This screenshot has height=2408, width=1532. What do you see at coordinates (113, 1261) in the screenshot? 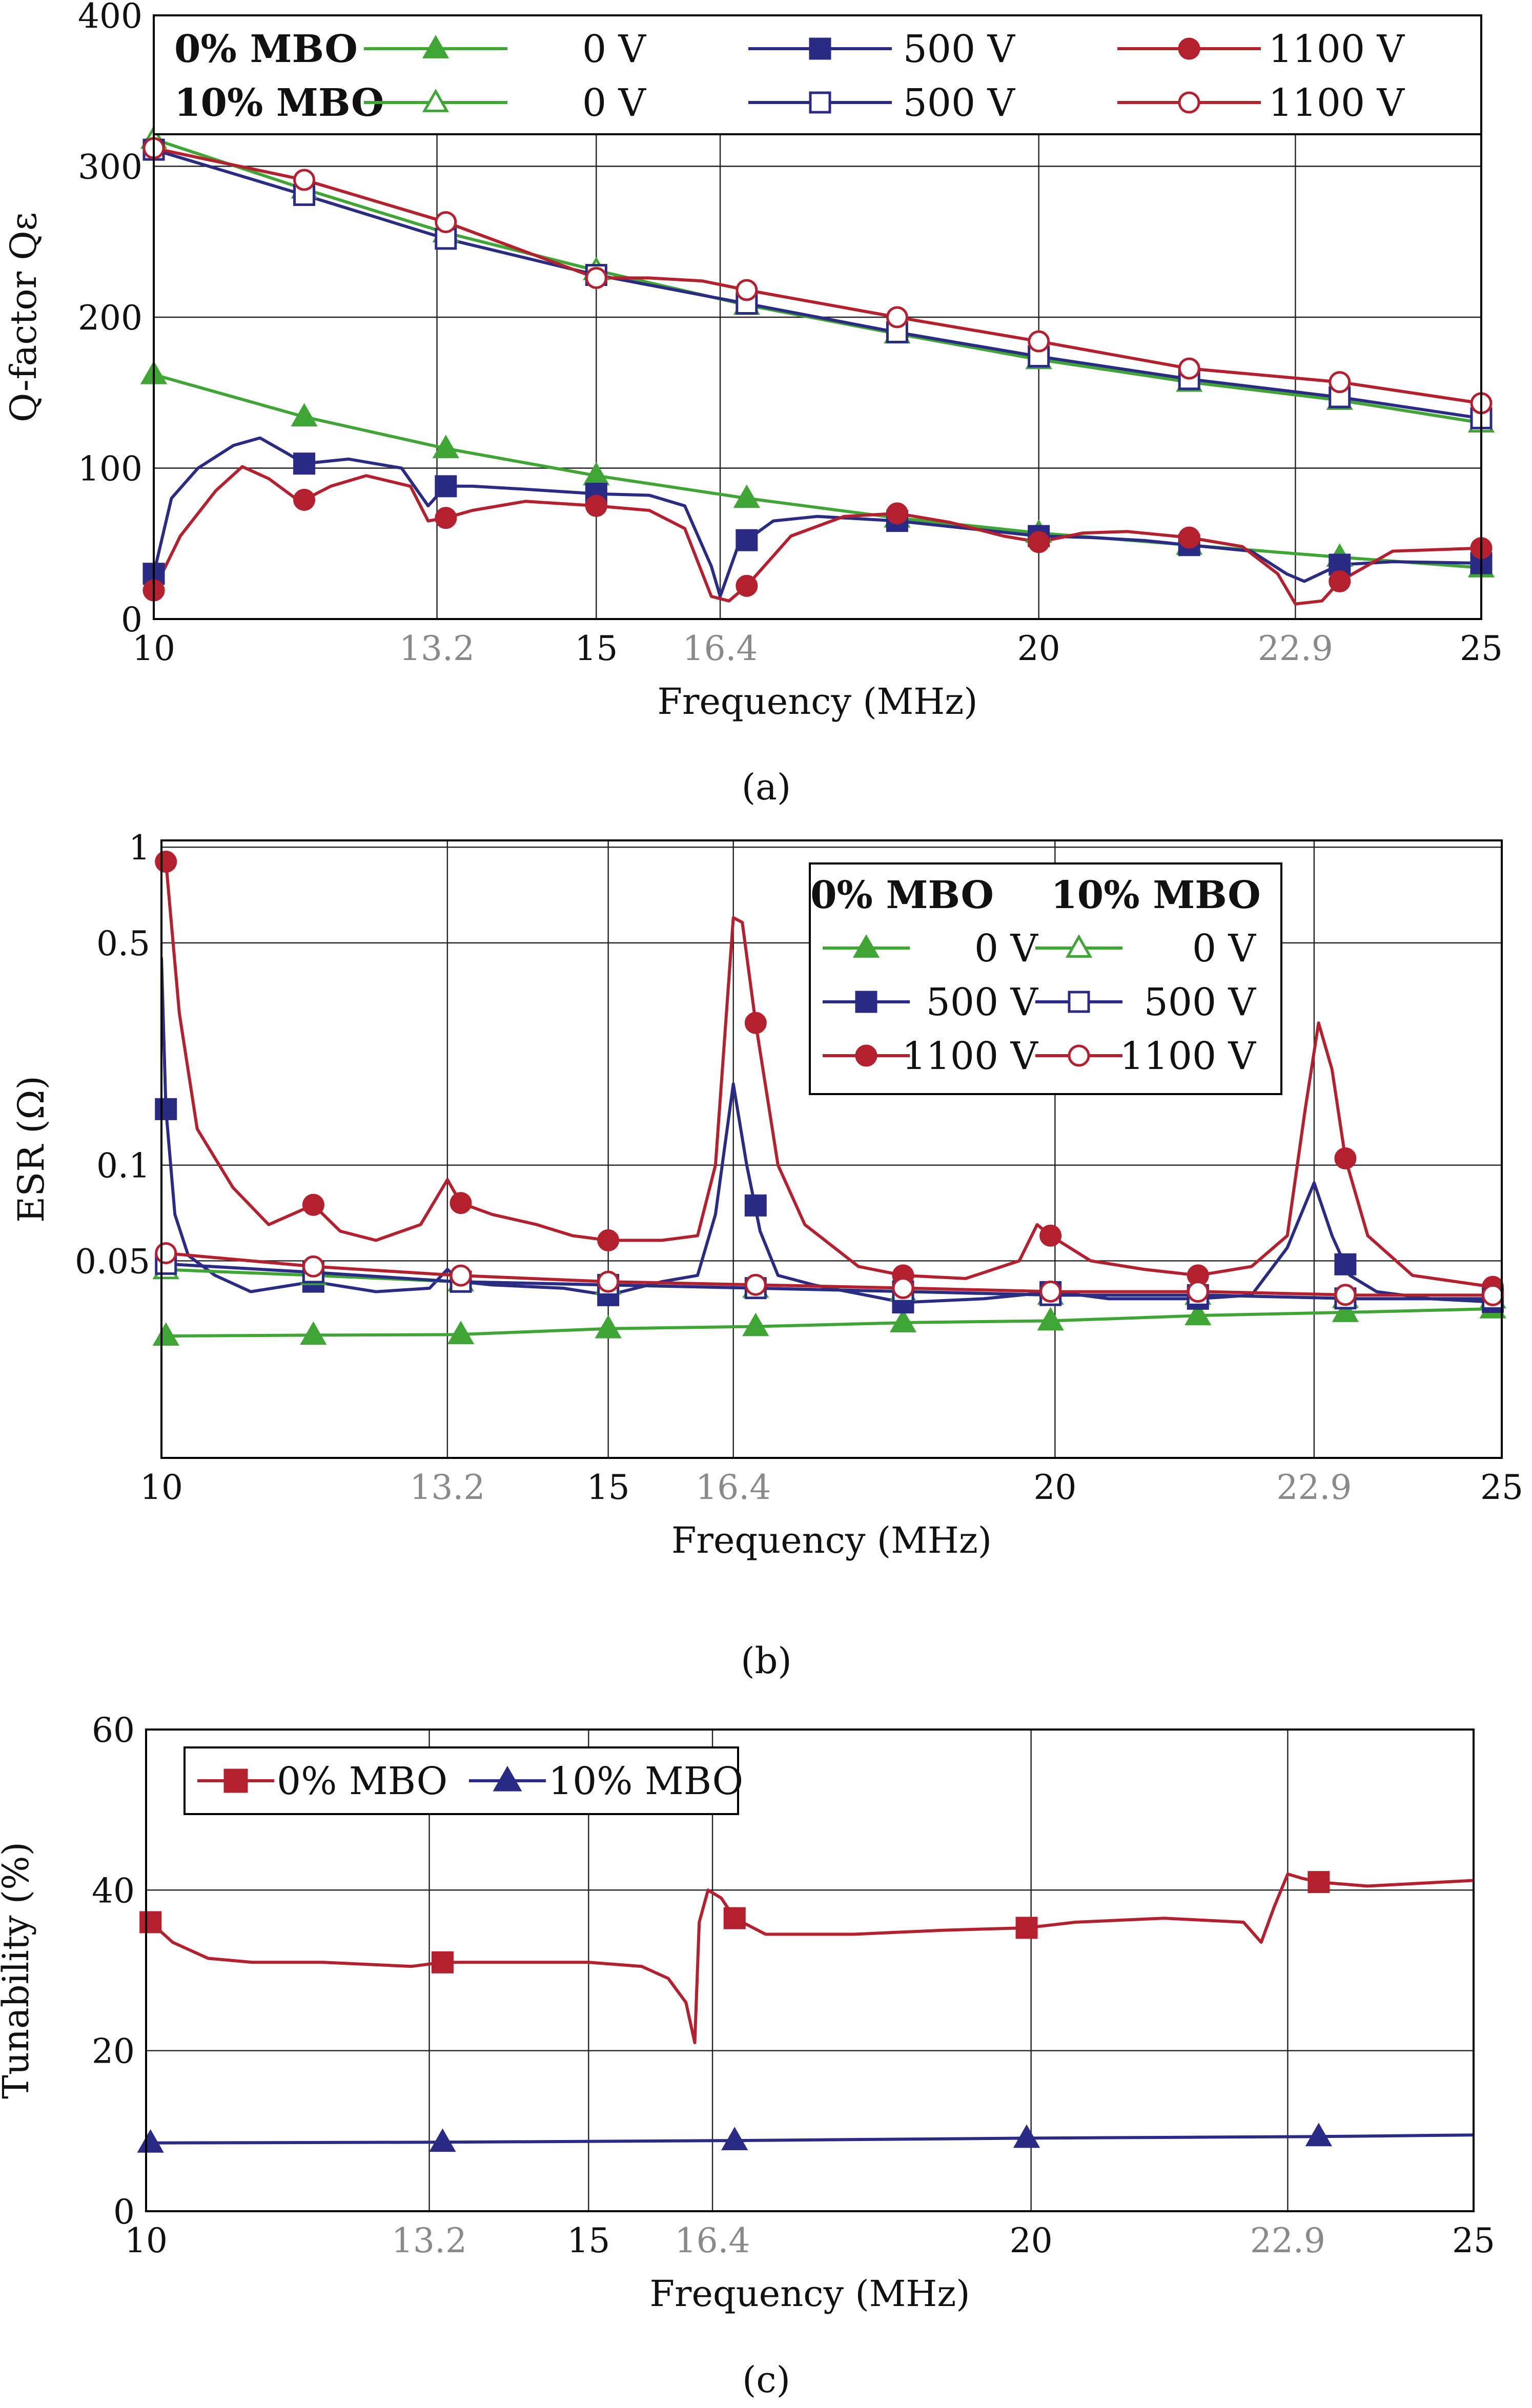
I see `y-tick-label: 0.05` at bounding box center [113, 1261].